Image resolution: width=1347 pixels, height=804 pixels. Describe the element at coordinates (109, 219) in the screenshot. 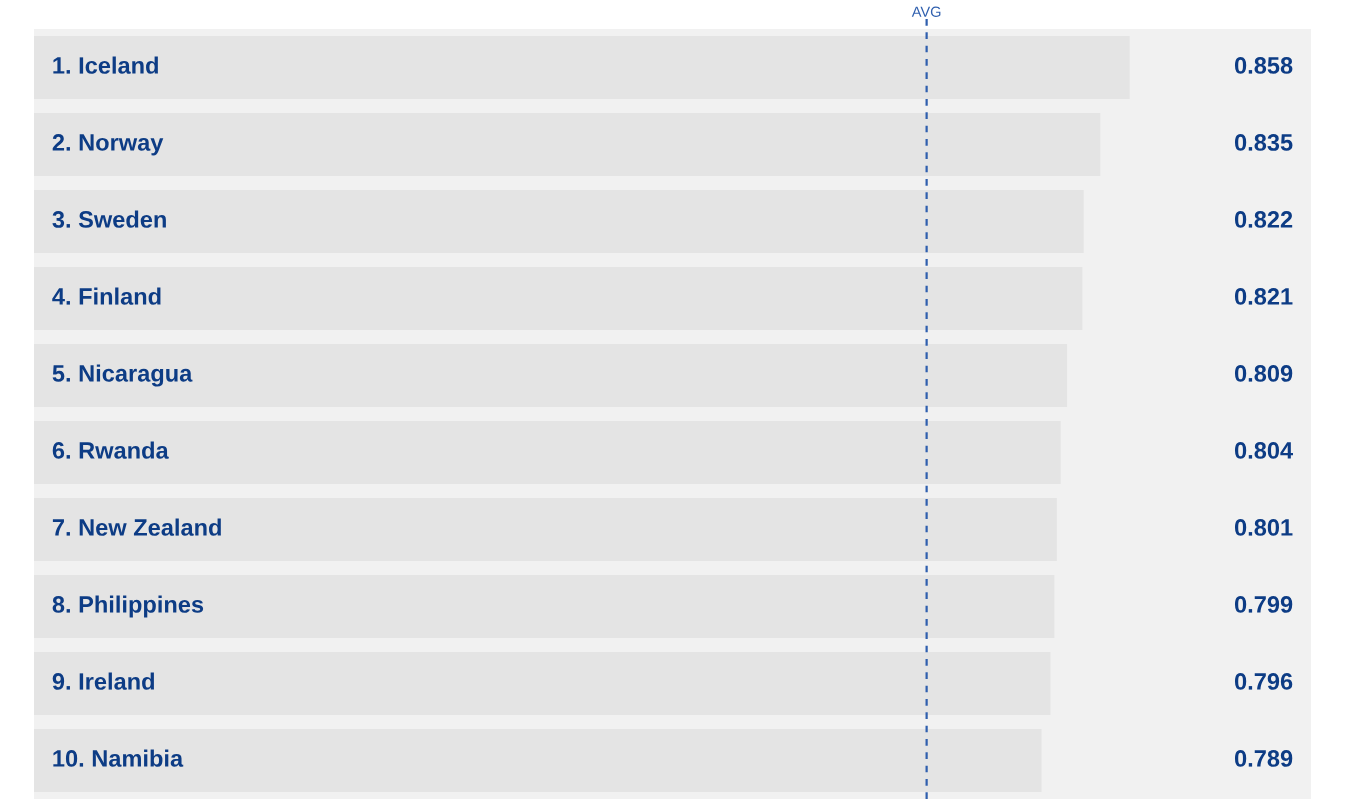

I see `y-tick-label: 3. Sweden` at that location.